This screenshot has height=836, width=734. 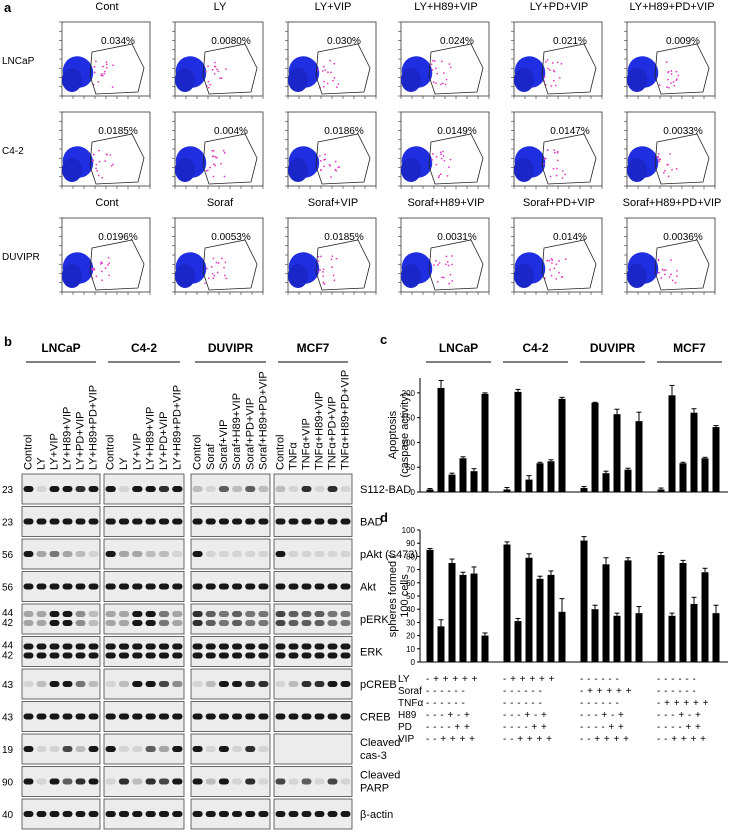 I want to click on y-tick-label: 30, so click(x=410, y=622).